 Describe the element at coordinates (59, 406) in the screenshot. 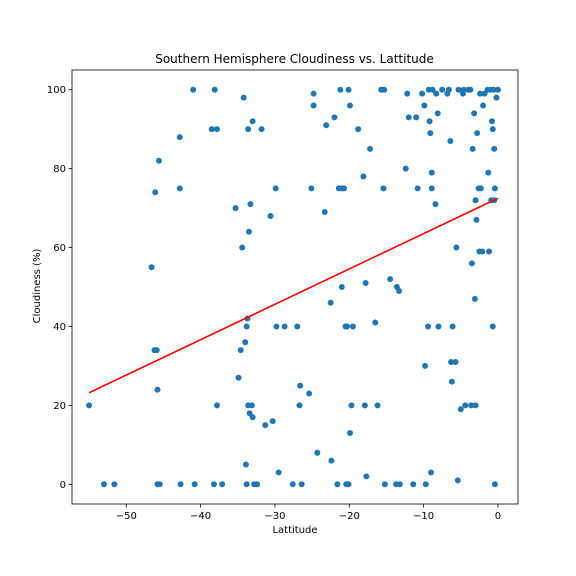

I see `y-tick-label: 20` at that location.